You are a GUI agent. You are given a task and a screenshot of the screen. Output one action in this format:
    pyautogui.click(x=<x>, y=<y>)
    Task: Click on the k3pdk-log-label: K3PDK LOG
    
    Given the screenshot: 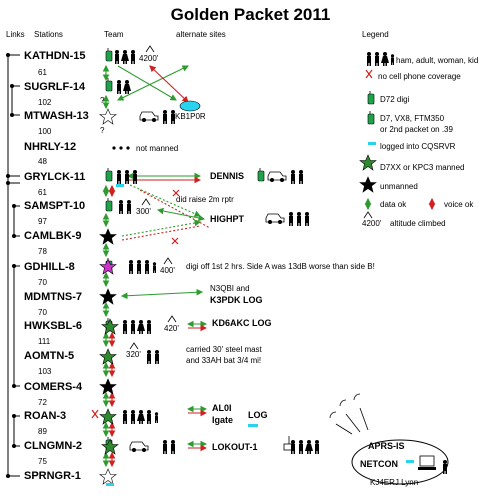 What is the action you would take?
    pyautogui.click(x=236, y=300)
    